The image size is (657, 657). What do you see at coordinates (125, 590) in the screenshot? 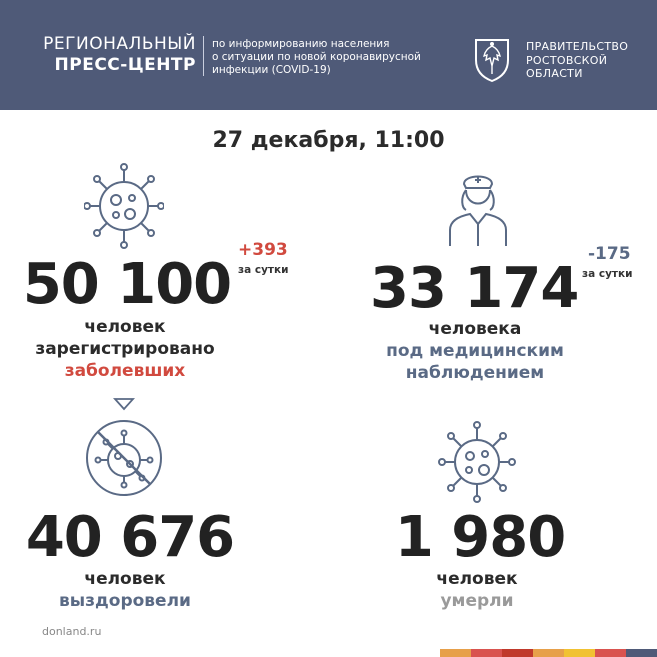
I see `recovered-caption: человек выздоровели` at bounding box center [125, 590].